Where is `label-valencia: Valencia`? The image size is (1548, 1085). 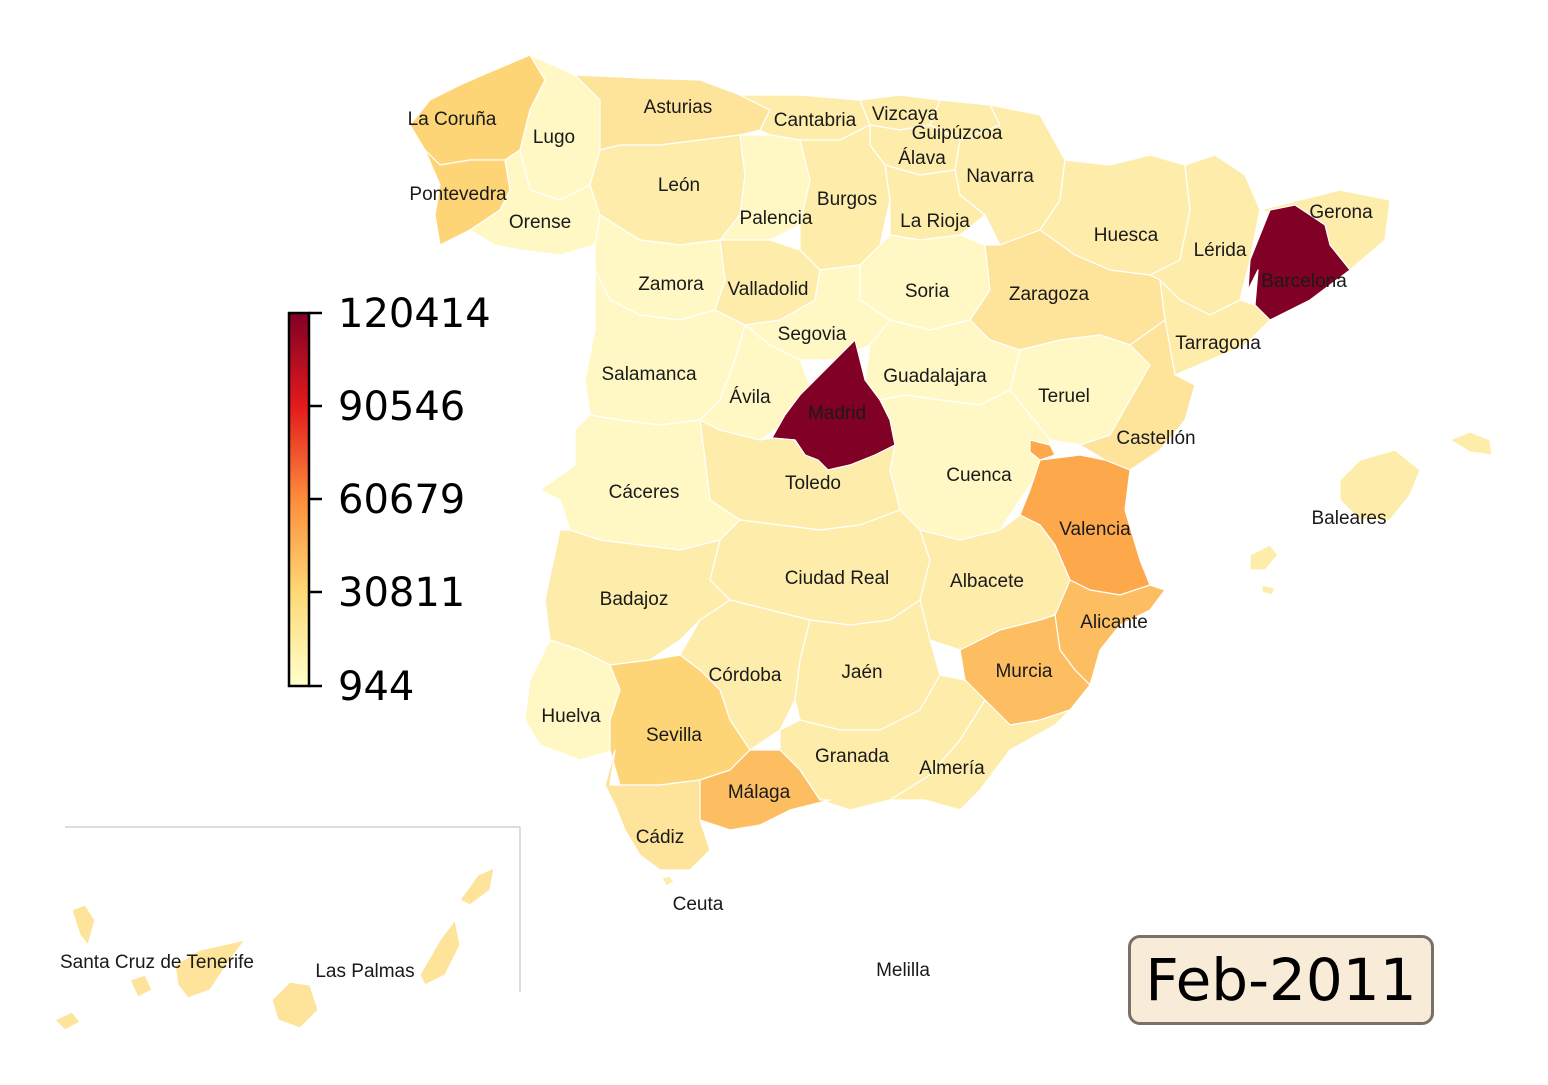
label-valencia: Valencia is located at coordinates (1095, 529).